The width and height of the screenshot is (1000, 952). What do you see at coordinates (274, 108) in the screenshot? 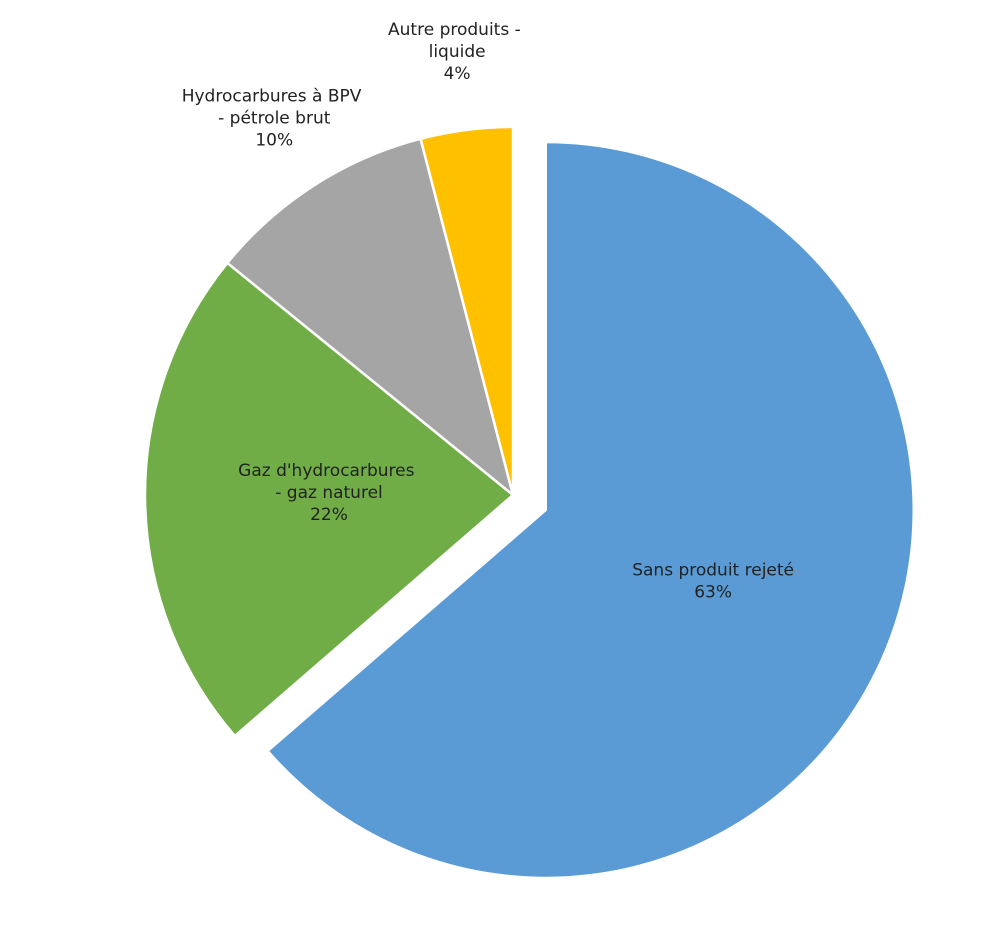
I see `slice-label: Hydrocarbures à BPV - pétrole brut` at bounding box center [274, 108].